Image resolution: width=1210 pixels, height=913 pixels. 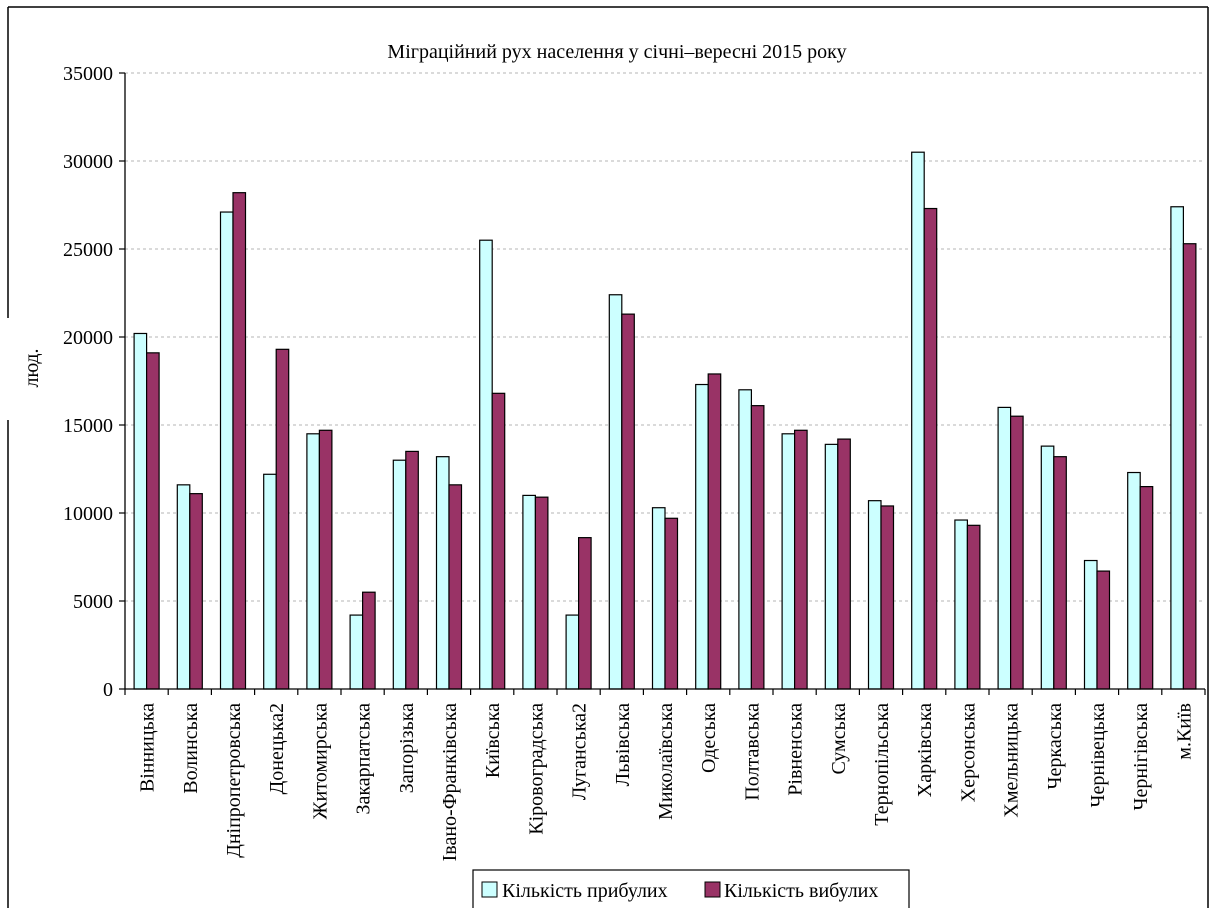 What do you see at coordinates (623, 744) in the screenshot?
I see `x-tick-label: Львівська` at bounding box center [623, 744].